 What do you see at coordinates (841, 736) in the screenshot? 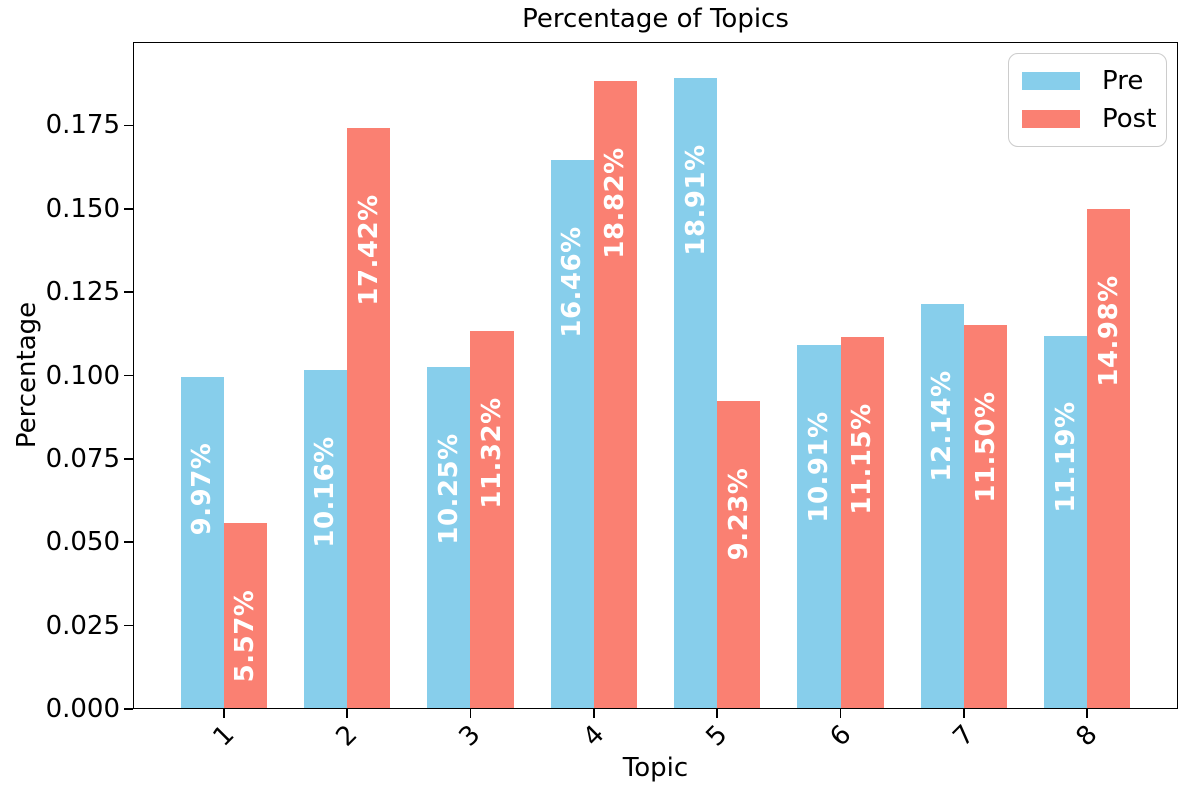
I see `x-tick-label: 6` at bounding box center [841, 736].